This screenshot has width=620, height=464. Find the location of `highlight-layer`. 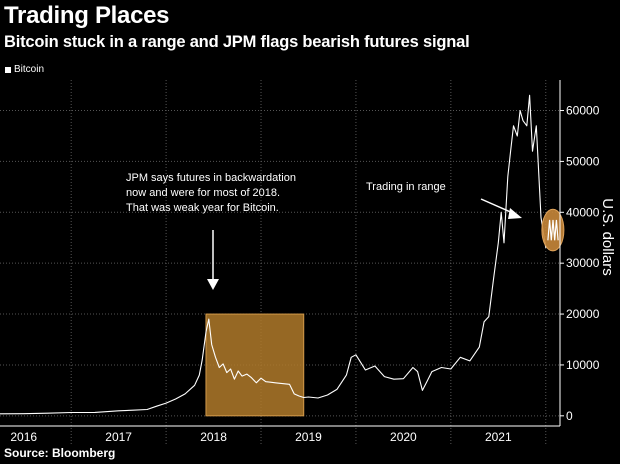

highlight-layer is located at coordinates (255, 365).